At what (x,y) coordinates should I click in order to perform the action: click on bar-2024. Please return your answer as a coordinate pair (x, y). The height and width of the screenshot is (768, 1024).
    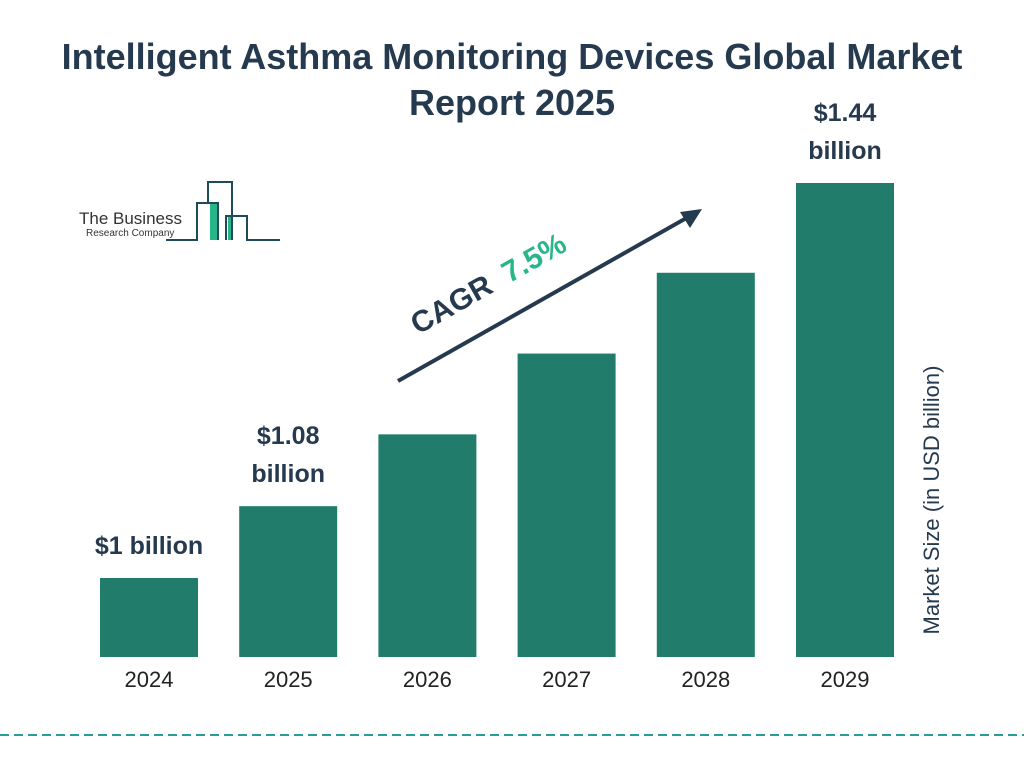
    Looking at the image, I should click on (149, 617).